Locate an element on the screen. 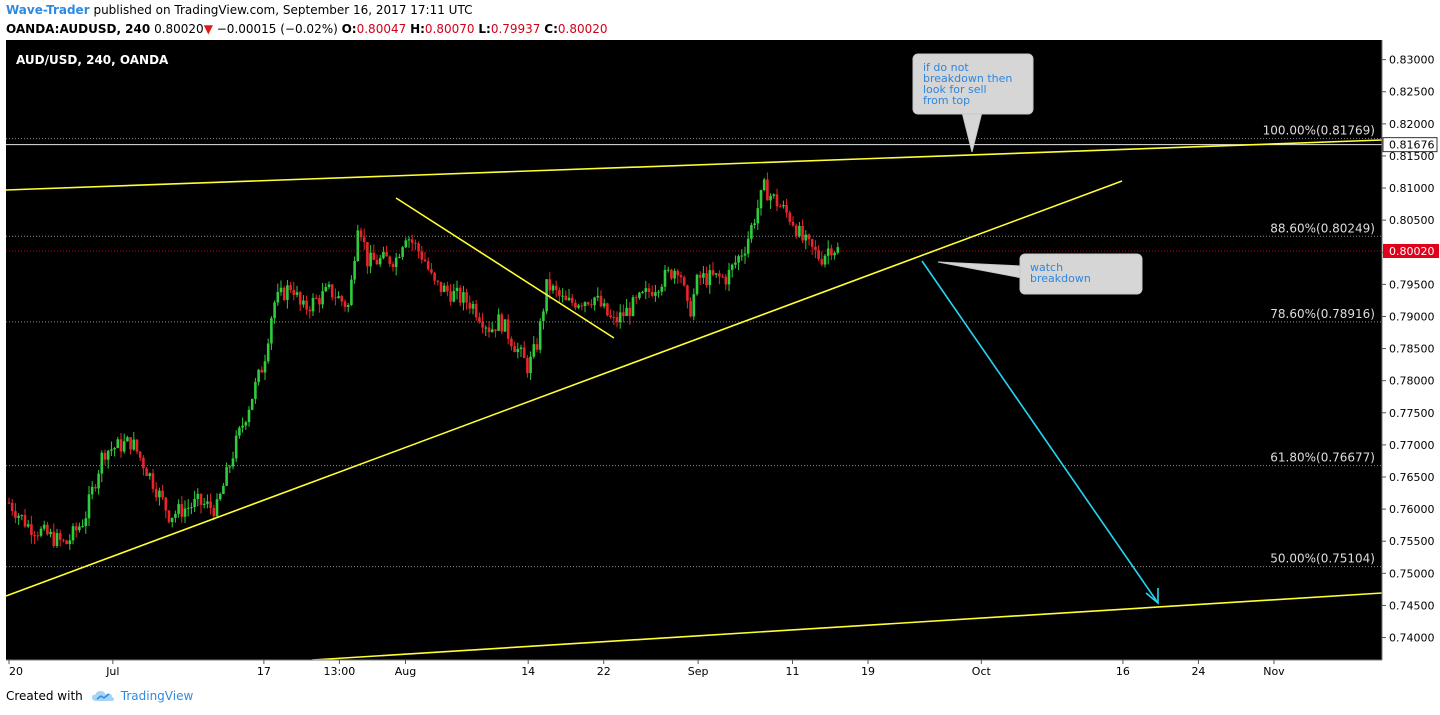 The height and width of the screenshot is (715, 1440). time-axis is located at coordinates (694, 671).